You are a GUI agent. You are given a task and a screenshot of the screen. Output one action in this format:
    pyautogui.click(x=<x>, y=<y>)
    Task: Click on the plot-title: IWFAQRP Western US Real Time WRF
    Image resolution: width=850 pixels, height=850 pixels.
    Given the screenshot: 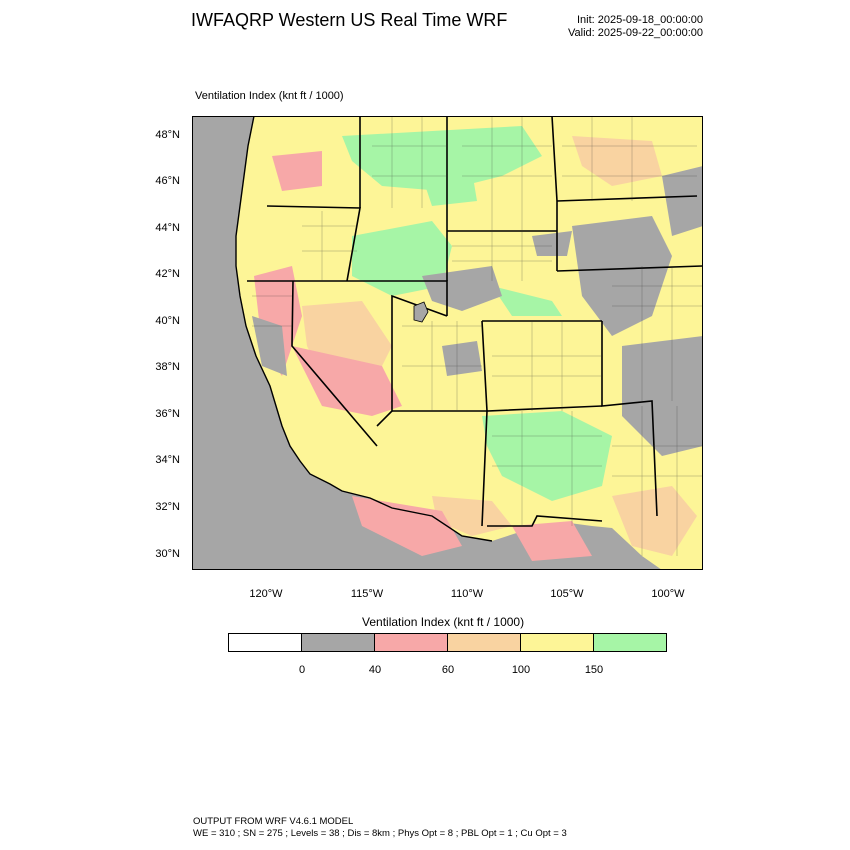 What is the action you would take?
    pyautogui.click(x=349, y=20)
    